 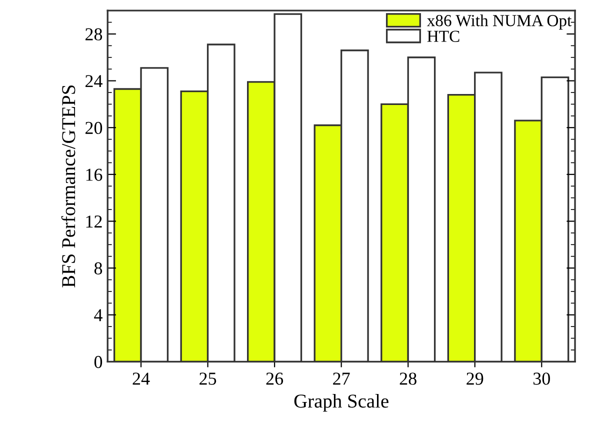 What do you see at coordinates (94, 81) in the screenshot?
I see `y-tick-label: 24` at bounding box center [94, 81].